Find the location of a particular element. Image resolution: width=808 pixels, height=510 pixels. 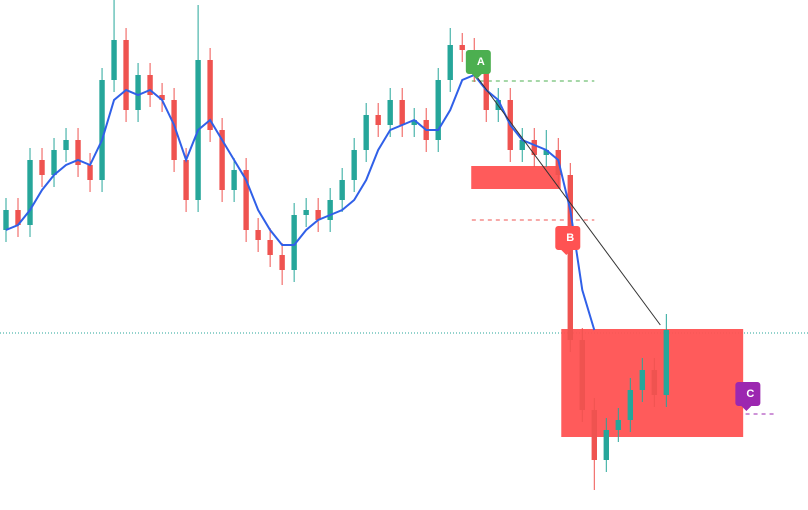

zone is located at coordinates (516, 177).